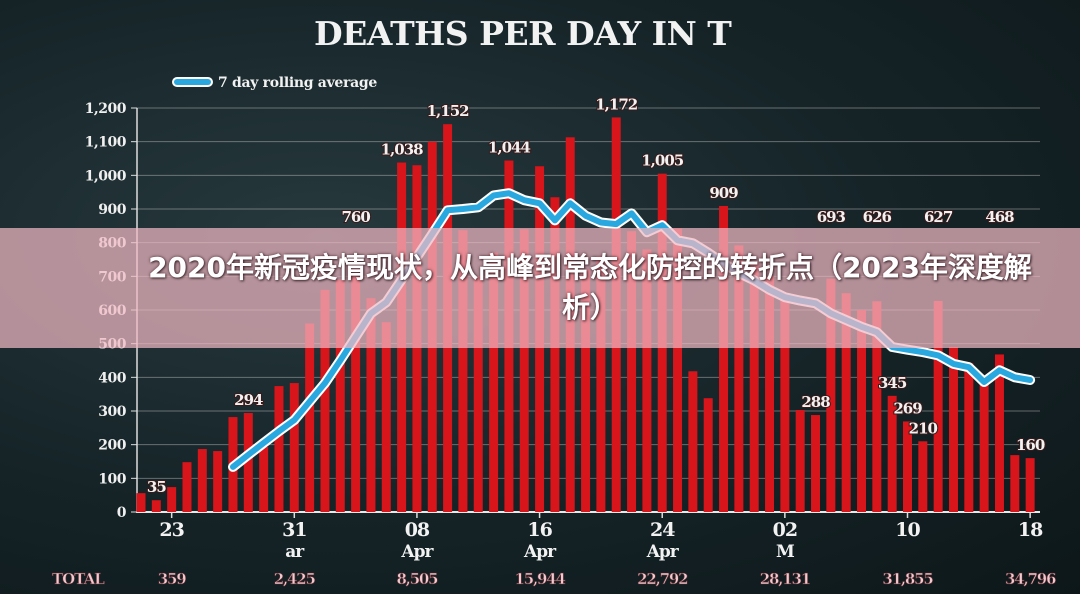 Image resolution: width=1080 pixels, height=594 pixels. I want to click on bar-value-label: 693, so click(831, 217).